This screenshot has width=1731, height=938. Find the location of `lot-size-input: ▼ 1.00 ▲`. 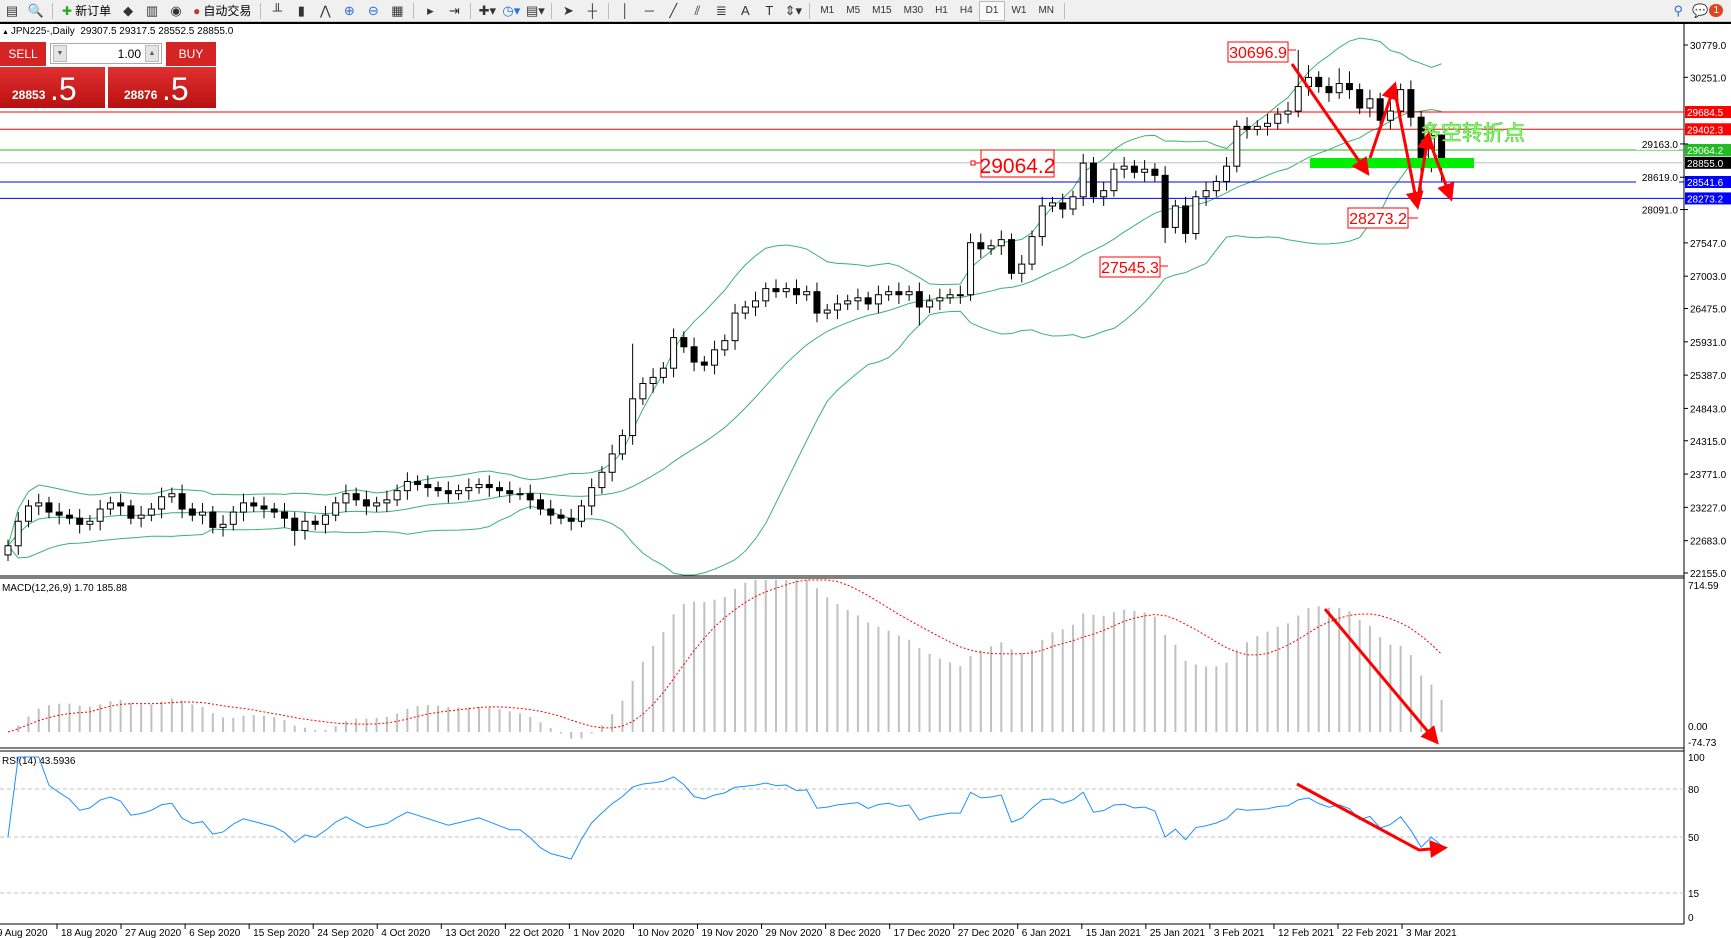

lot-size-input: ▼ 1.00 ▲ is located at coordinates (106, 53).